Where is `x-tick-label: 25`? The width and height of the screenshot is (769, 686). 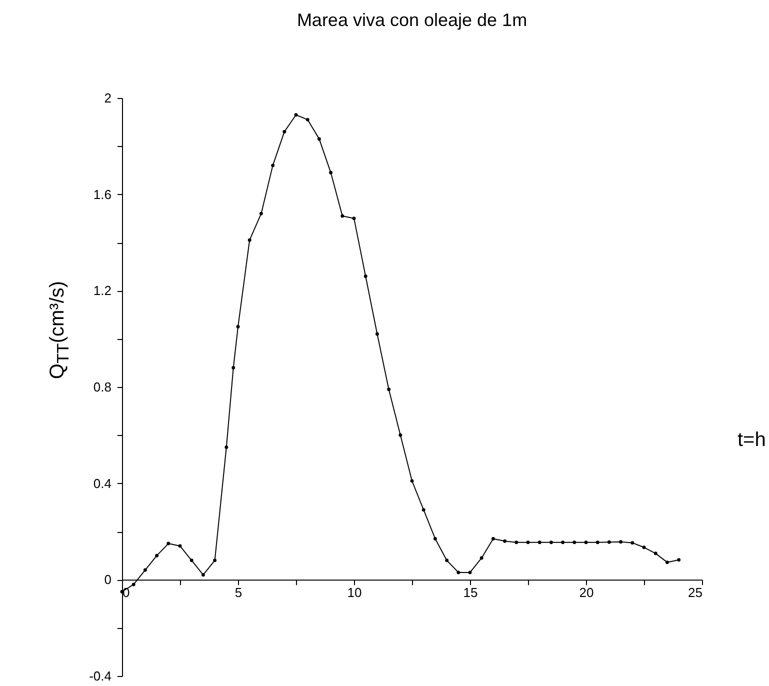
x-tick-label: 25 is located at coordinates (695, 592).